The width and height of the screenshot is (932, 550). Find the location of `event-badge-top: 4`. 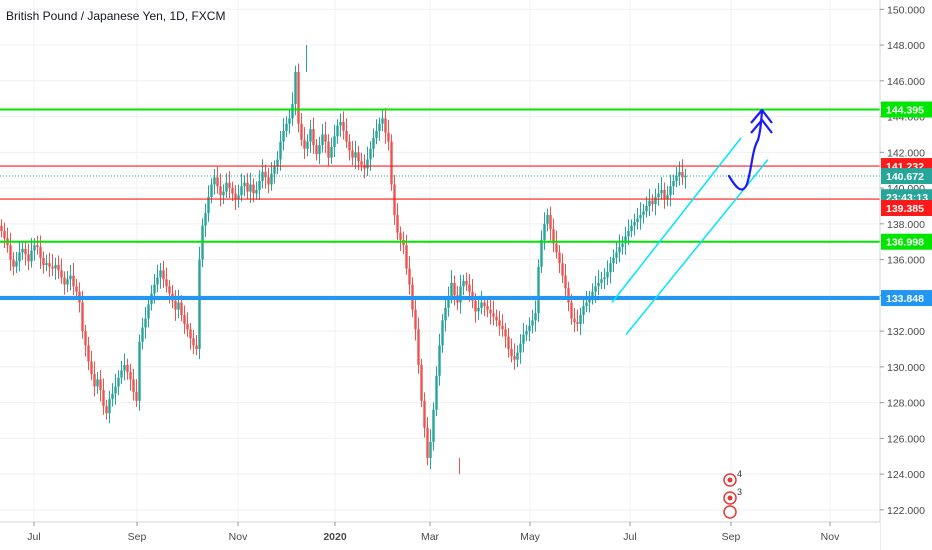

event-badge-top: 4 is located at coordinates (732, 478).